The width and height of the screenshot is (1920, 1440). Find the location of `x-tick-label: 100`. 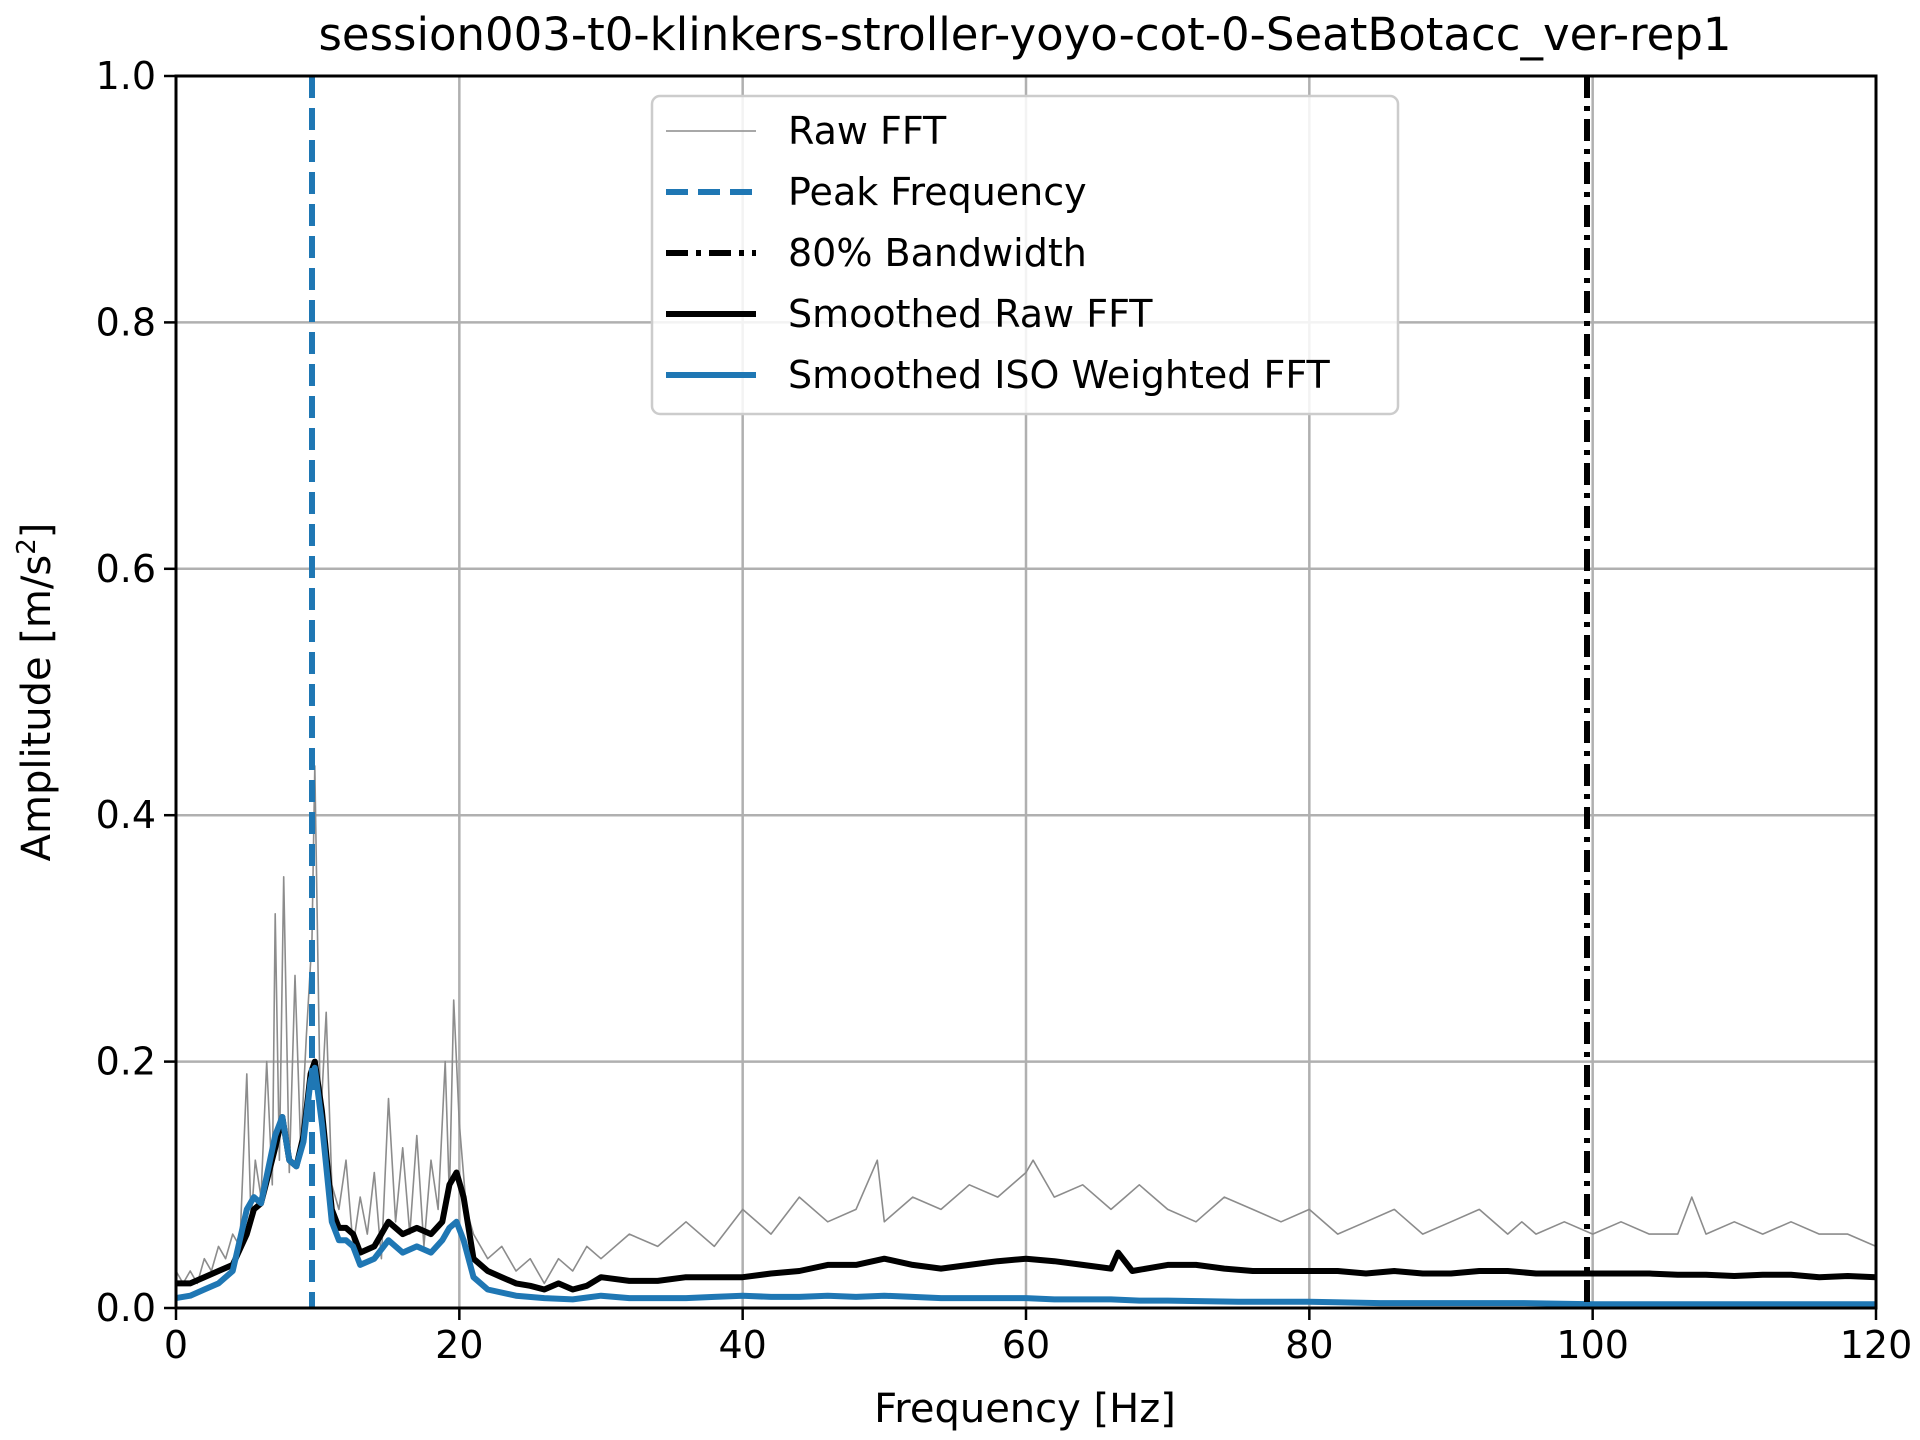

x-tick-label: 100 is located at coordinates (1592, 1345).